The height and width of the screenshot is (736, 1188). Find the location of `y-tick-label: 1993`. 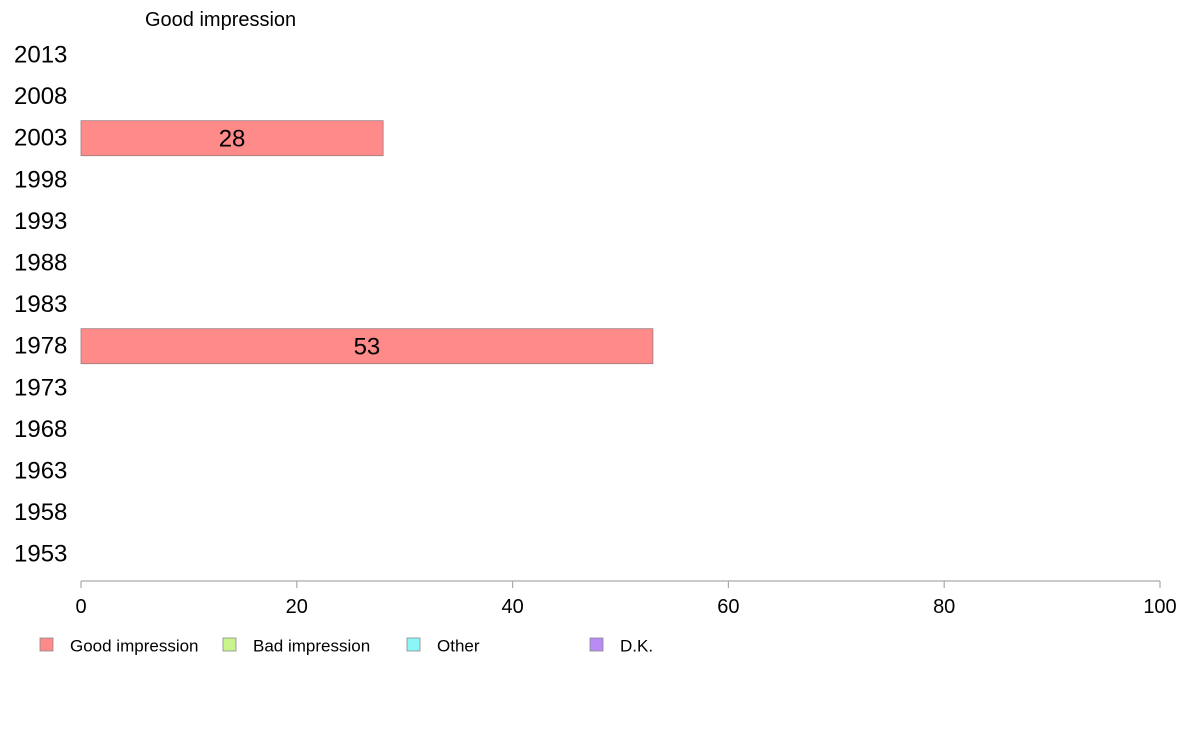

y-tick-label: 1993 is located at coordinates (40, 221).